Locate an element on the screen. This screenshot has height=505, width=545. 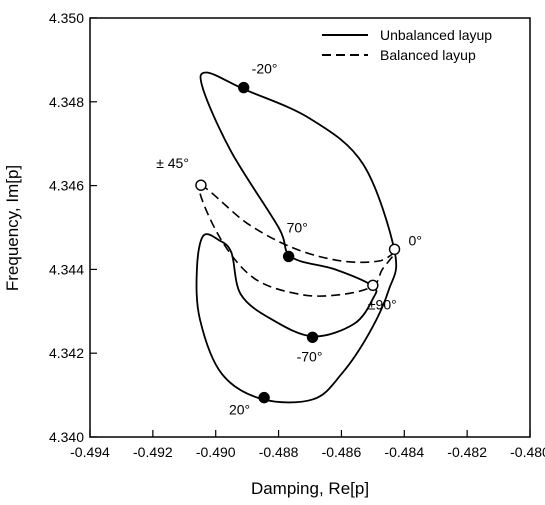
y-tick-label: 4.346 is located at coordinates (66, 186).